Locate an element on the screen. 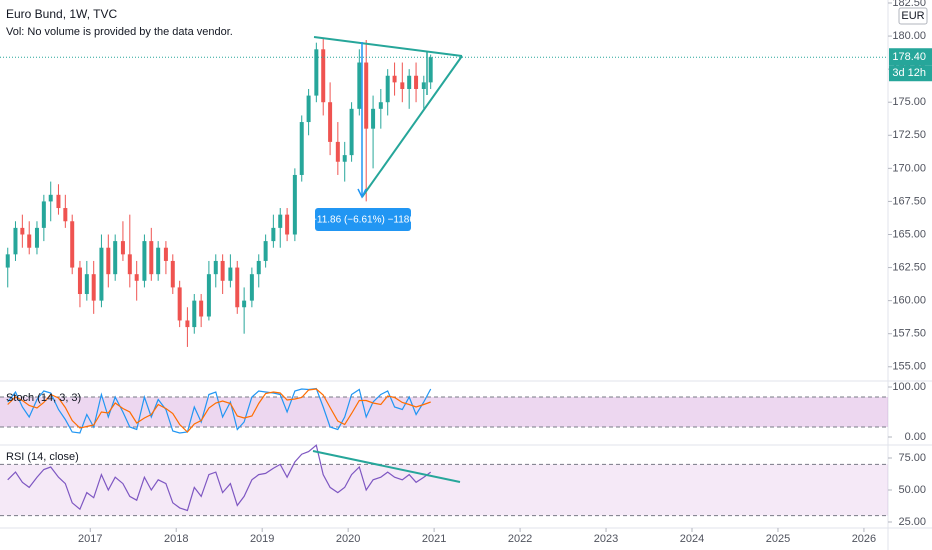 The width and height of the screenshot is (932, 550). x-tick-label: 2026 is located at coordinates (864, 539).